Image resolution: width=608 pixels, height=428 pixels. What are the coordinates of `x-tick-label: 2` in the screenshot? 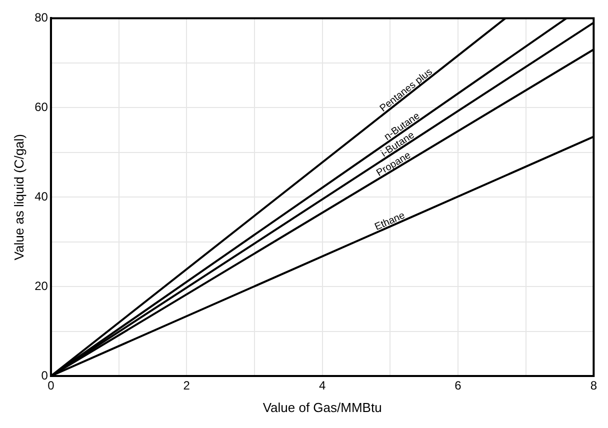 It's located at (186, 385).